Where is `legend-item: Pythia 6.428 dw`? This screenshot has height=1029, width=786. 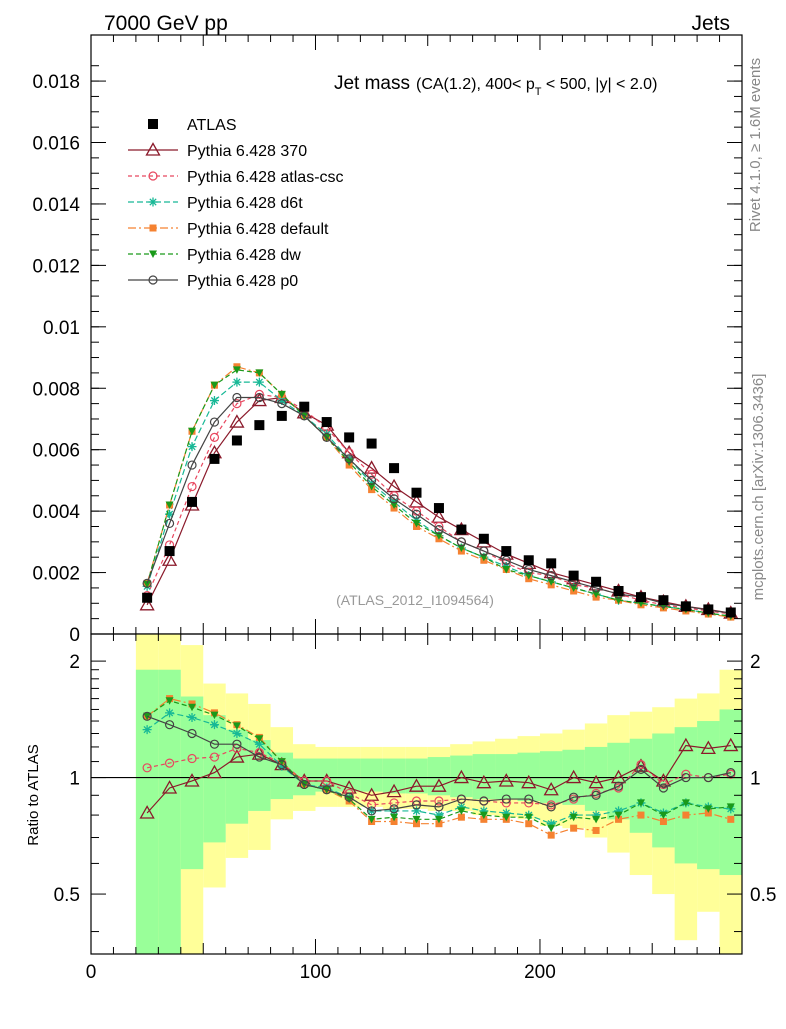
legend-item: Pythia 6.428 dw is located at coordinates (214, 255).